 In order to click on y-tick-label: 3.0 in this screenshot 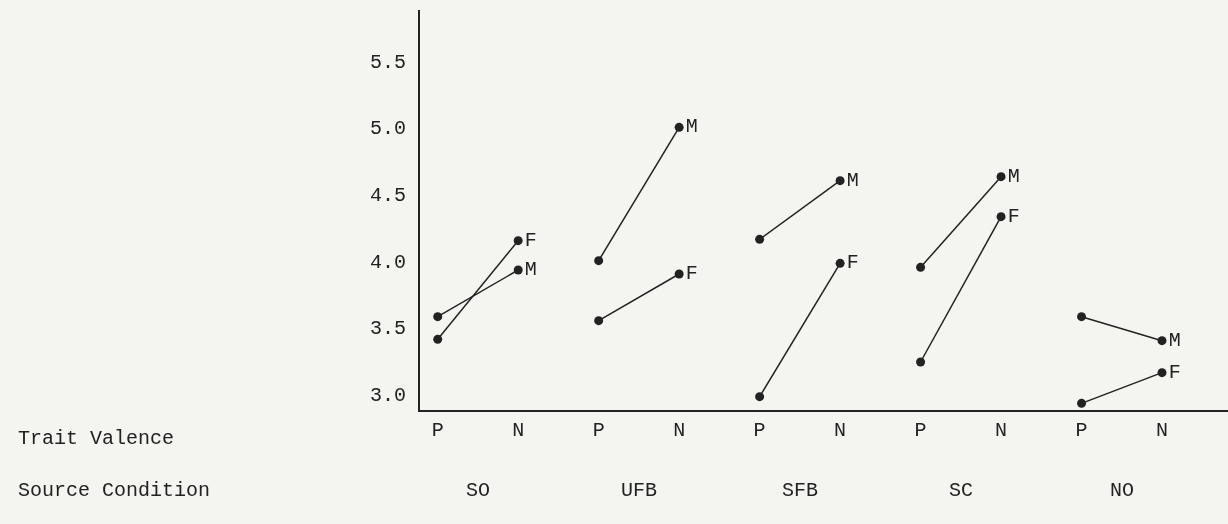, I will do `click(387, 395)`.